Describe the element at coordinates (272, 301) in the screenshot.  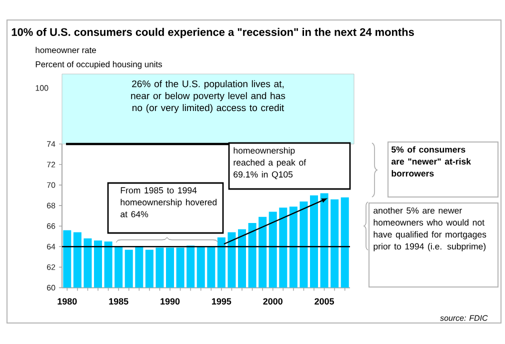
I see `x-tick-label: 2000` at that location.